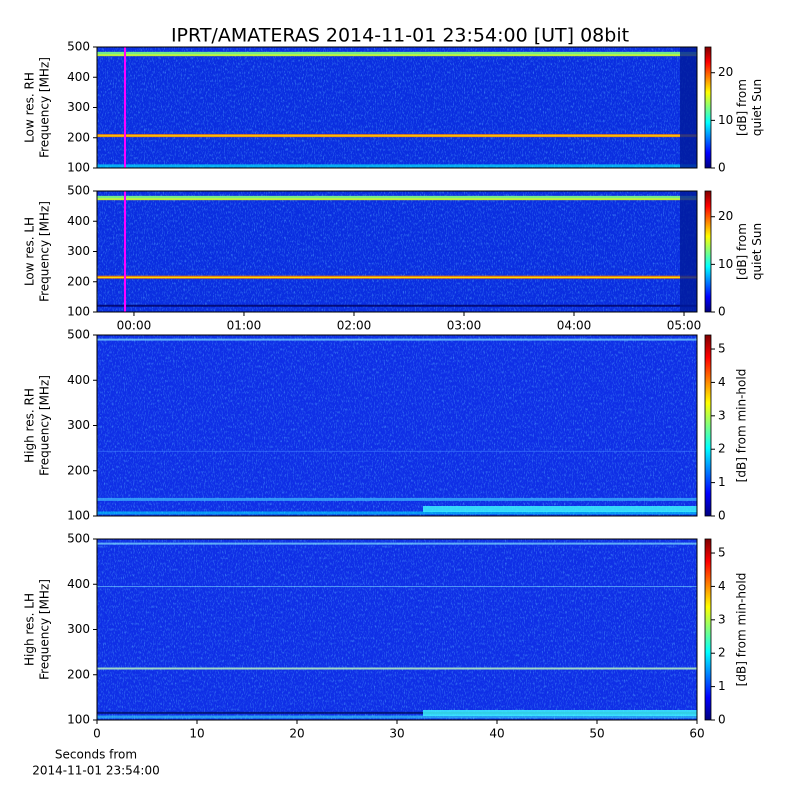 Image resolution: width=800 pixels, height=800 pixels. Describe the element at coordinates (97, 734) in the screenshot. I see `x-tick-label: 0` at that location.